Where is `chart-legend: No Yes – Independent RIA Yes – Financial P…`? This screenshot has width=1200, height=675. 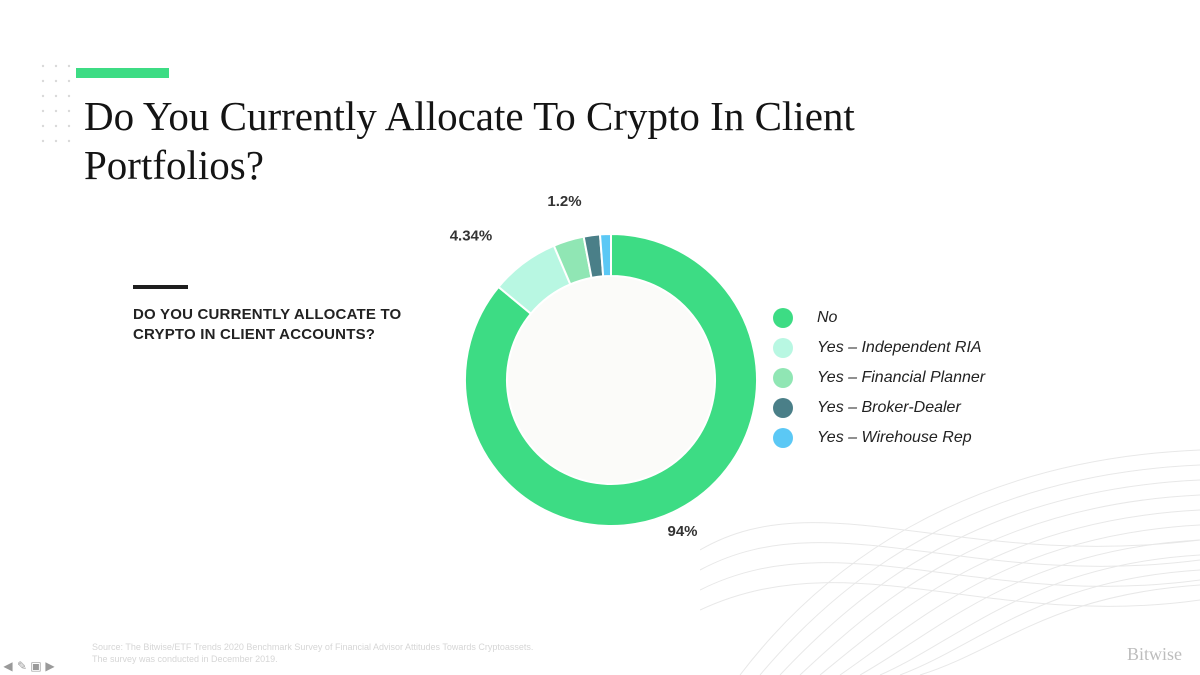
chart-legend: No Yes – Independent RIA Yes – Financial P… is located at coordinates (879, 378).